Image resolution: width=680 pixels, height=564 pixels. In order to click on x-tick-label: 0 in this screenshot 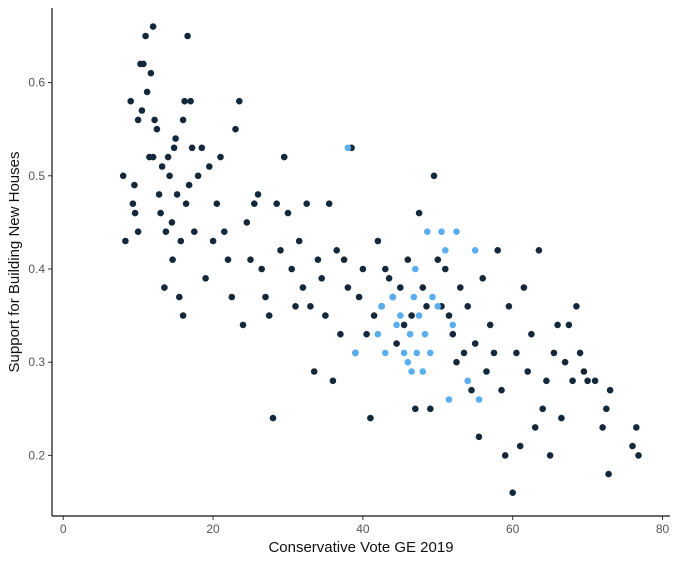, I will do `click(63, 529)`.